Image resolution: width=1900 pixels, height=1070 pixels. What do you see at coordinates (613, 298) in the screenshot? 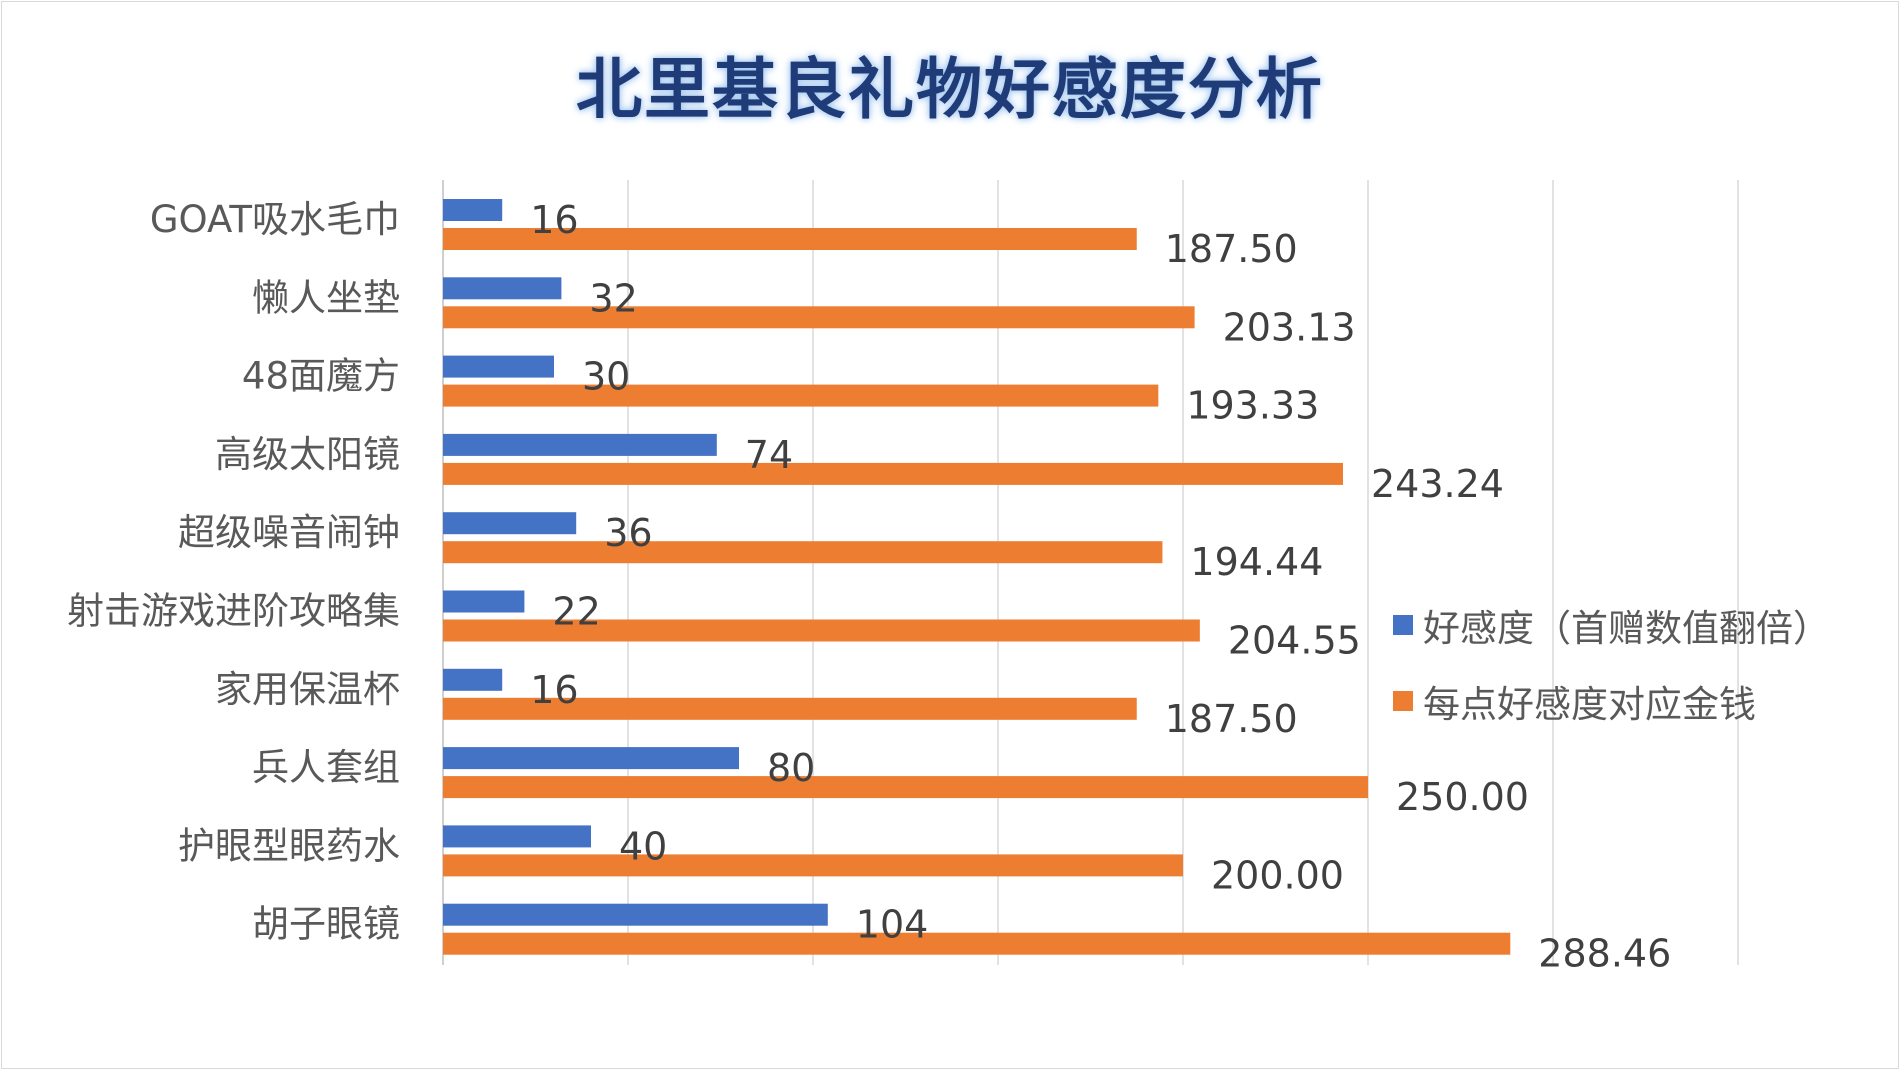
I see `value-label-affection: 32` at bounding box center [613, 298].